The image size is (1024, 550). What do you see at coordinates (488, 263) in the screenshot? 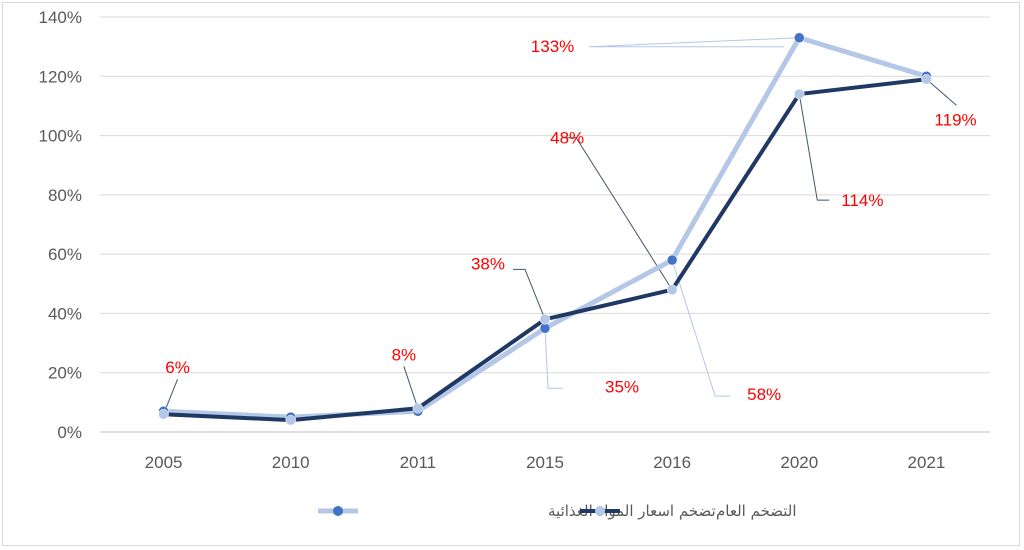
I see `data-label: 38%` at bounding box center [488, 263].